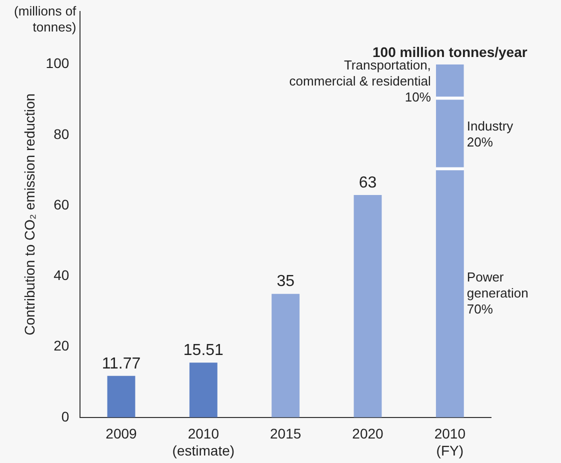 The image size is (561, 463). Describe the element at coordinates (121, 363) in the screenshot. I see `data-label: 11.77` at that location.